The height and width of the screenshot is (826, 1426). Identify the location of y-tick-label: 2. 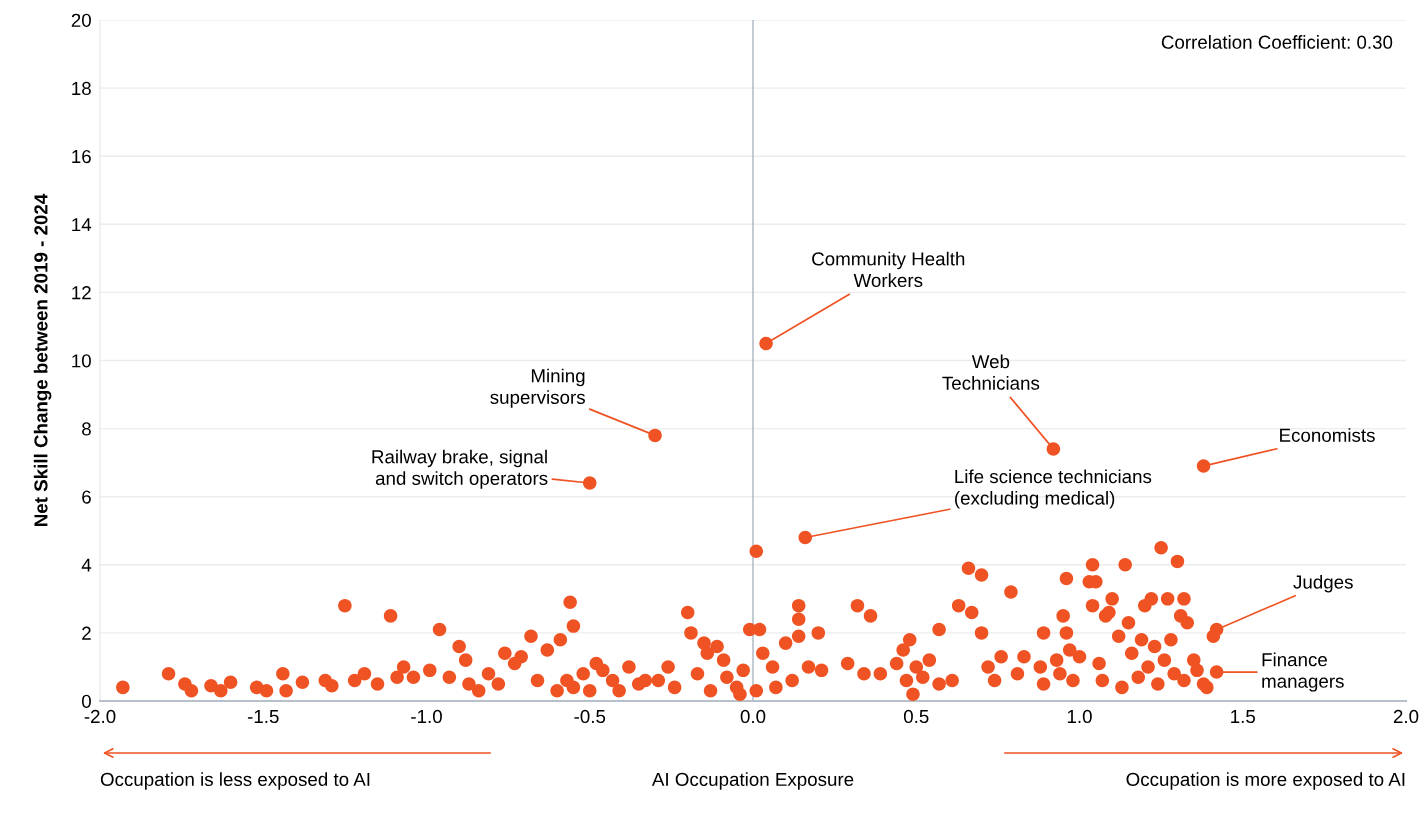
(86, 633).